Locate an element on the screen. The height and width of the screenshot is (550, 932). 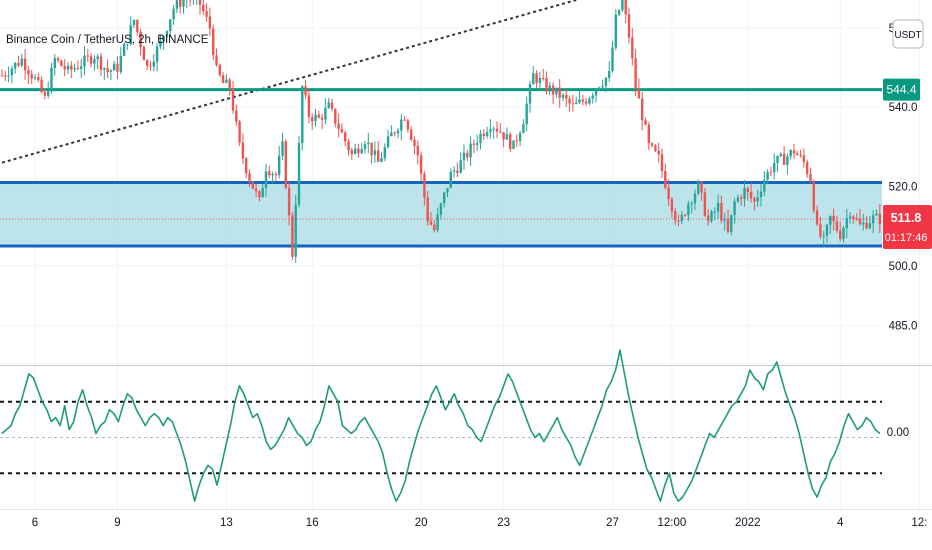
time-axis-label: 16 is located at coordinates (312, 523).